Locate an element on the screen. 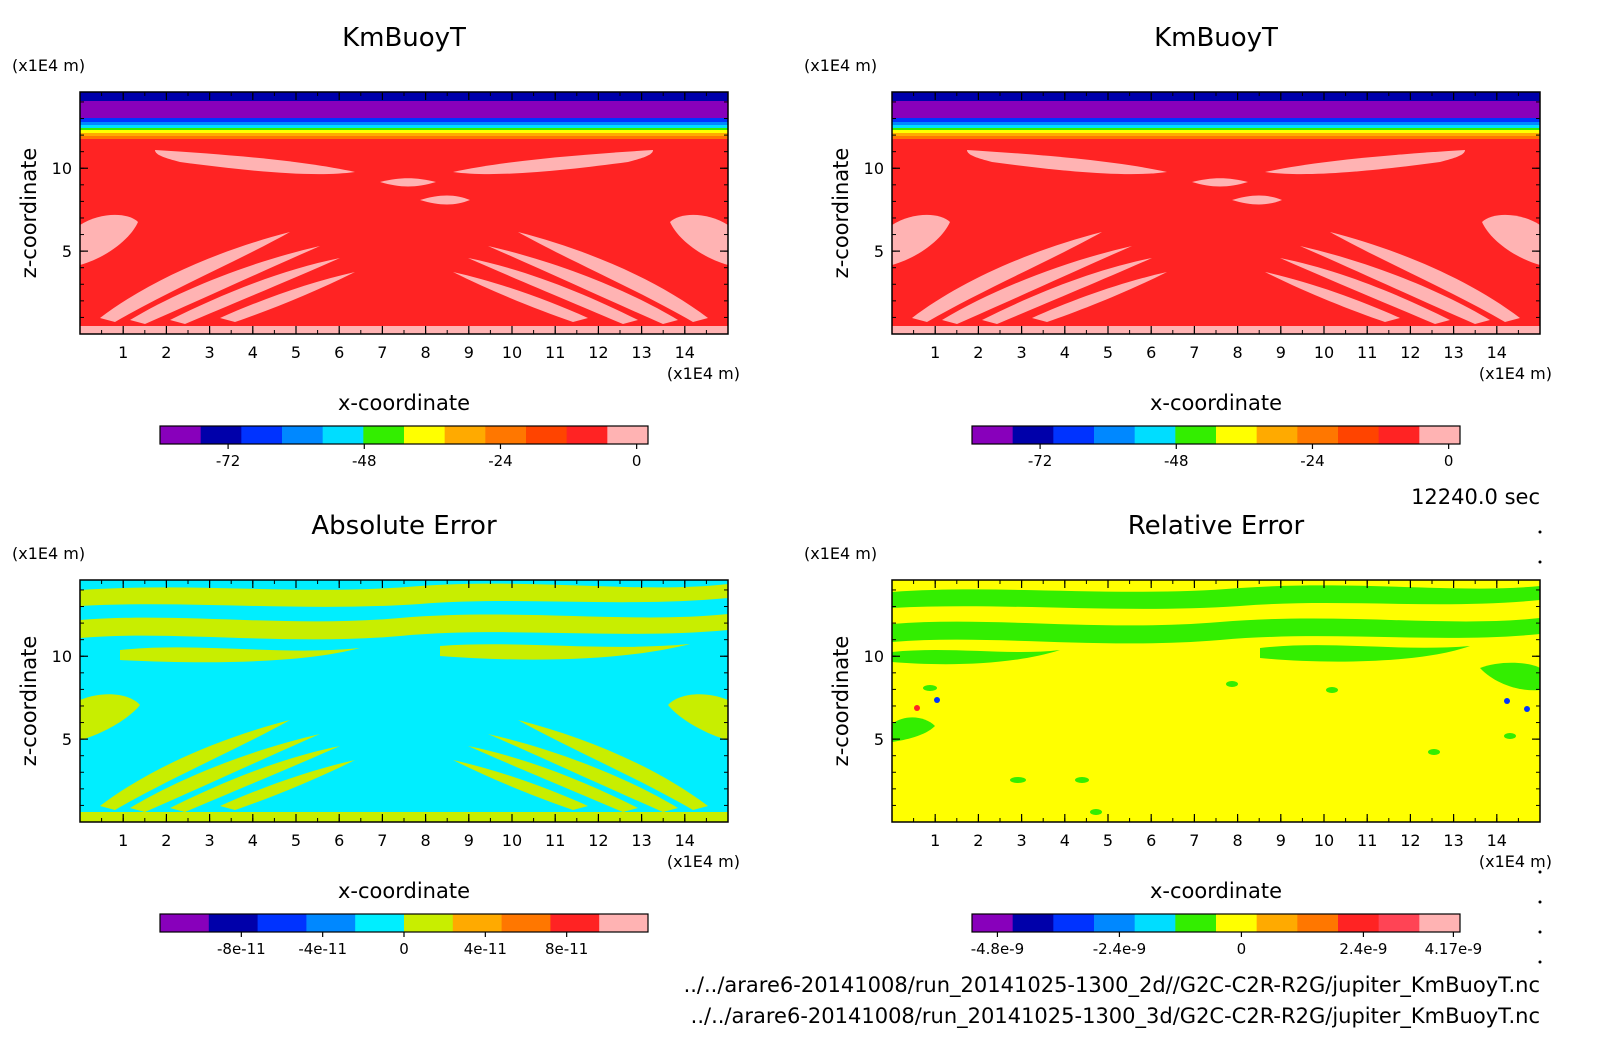 This screenshot has width=1604, height=1054. panel-title: KmBuoyT is located at coordinates (404, 38).